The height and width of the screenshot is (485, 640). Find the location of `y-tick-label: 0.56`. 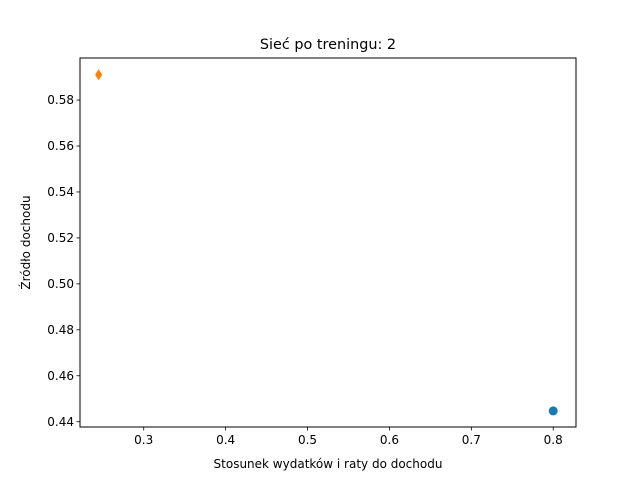

y-tick-label: 0.56 is located at coordinates (60, 146).